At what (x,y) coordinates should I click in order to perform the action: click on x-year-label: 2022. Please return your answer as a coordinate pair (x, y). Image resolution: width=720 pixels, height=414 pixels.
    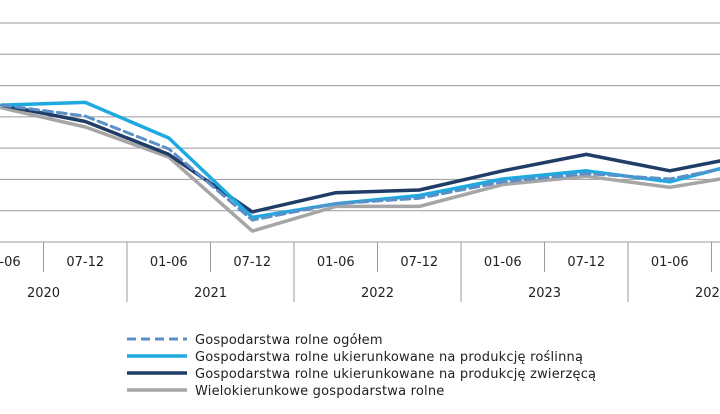
    Looking at the image, I should click on (377, 293).